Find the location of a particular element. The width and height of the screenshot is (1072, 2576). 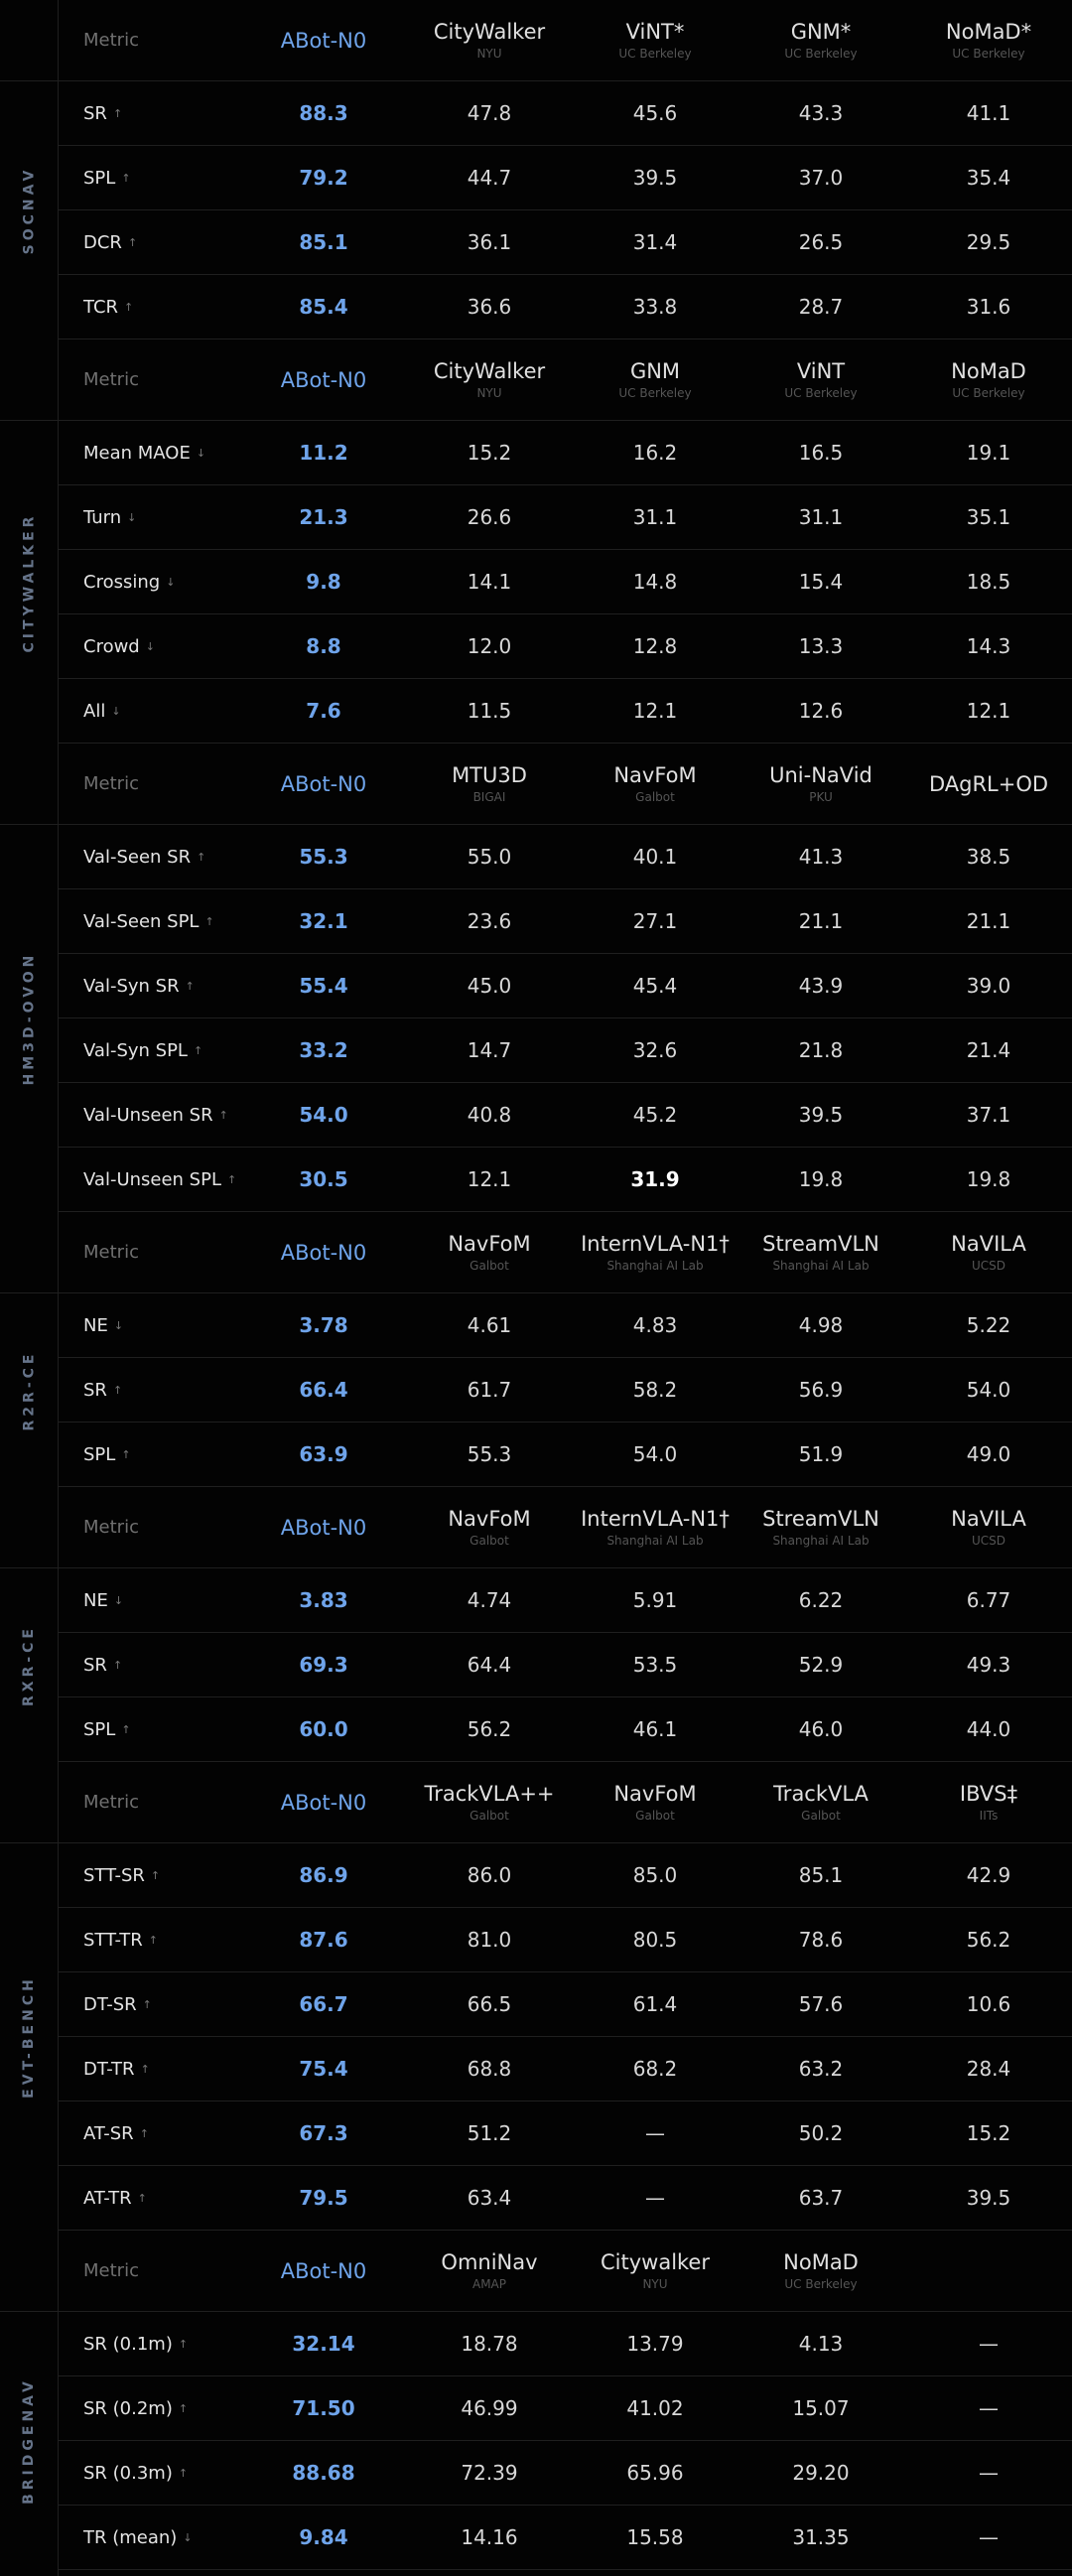

value-cell: 15.4 is located at coordinates (821, 581).